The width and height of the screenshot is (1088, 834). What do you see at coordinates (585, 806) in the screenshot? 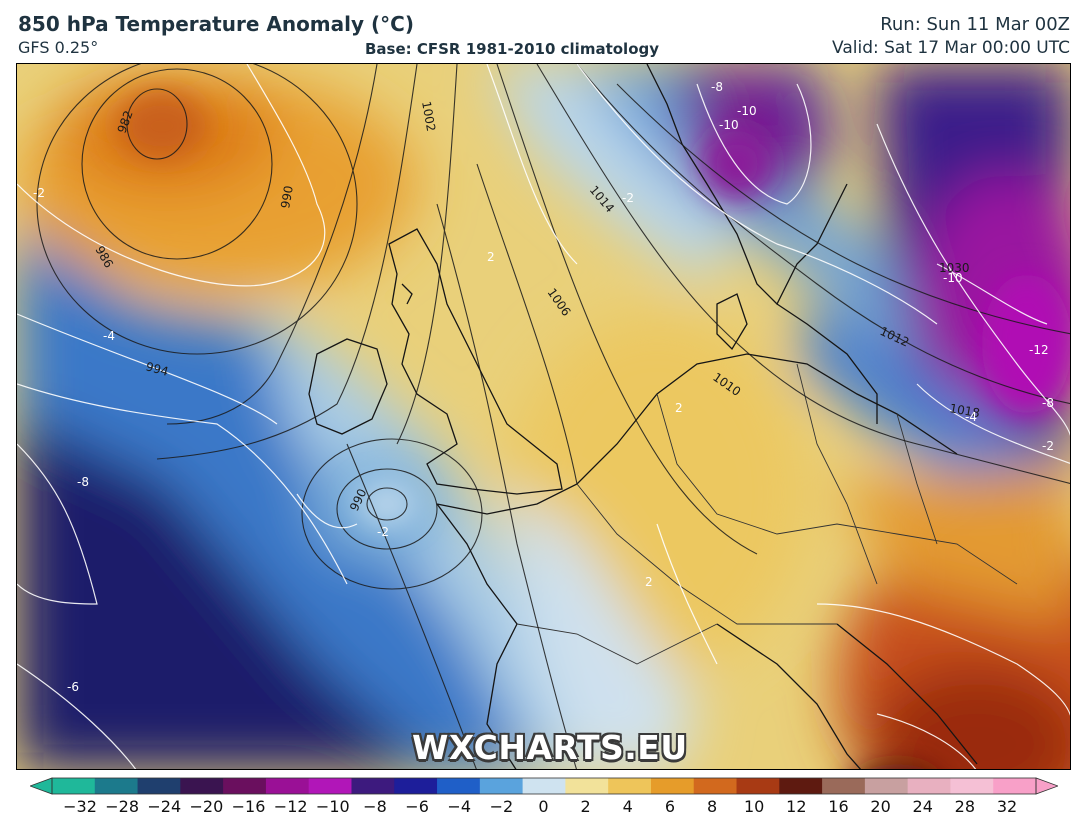
I see `colorbar-tick-label: 2` at bounding box center [585, 806].